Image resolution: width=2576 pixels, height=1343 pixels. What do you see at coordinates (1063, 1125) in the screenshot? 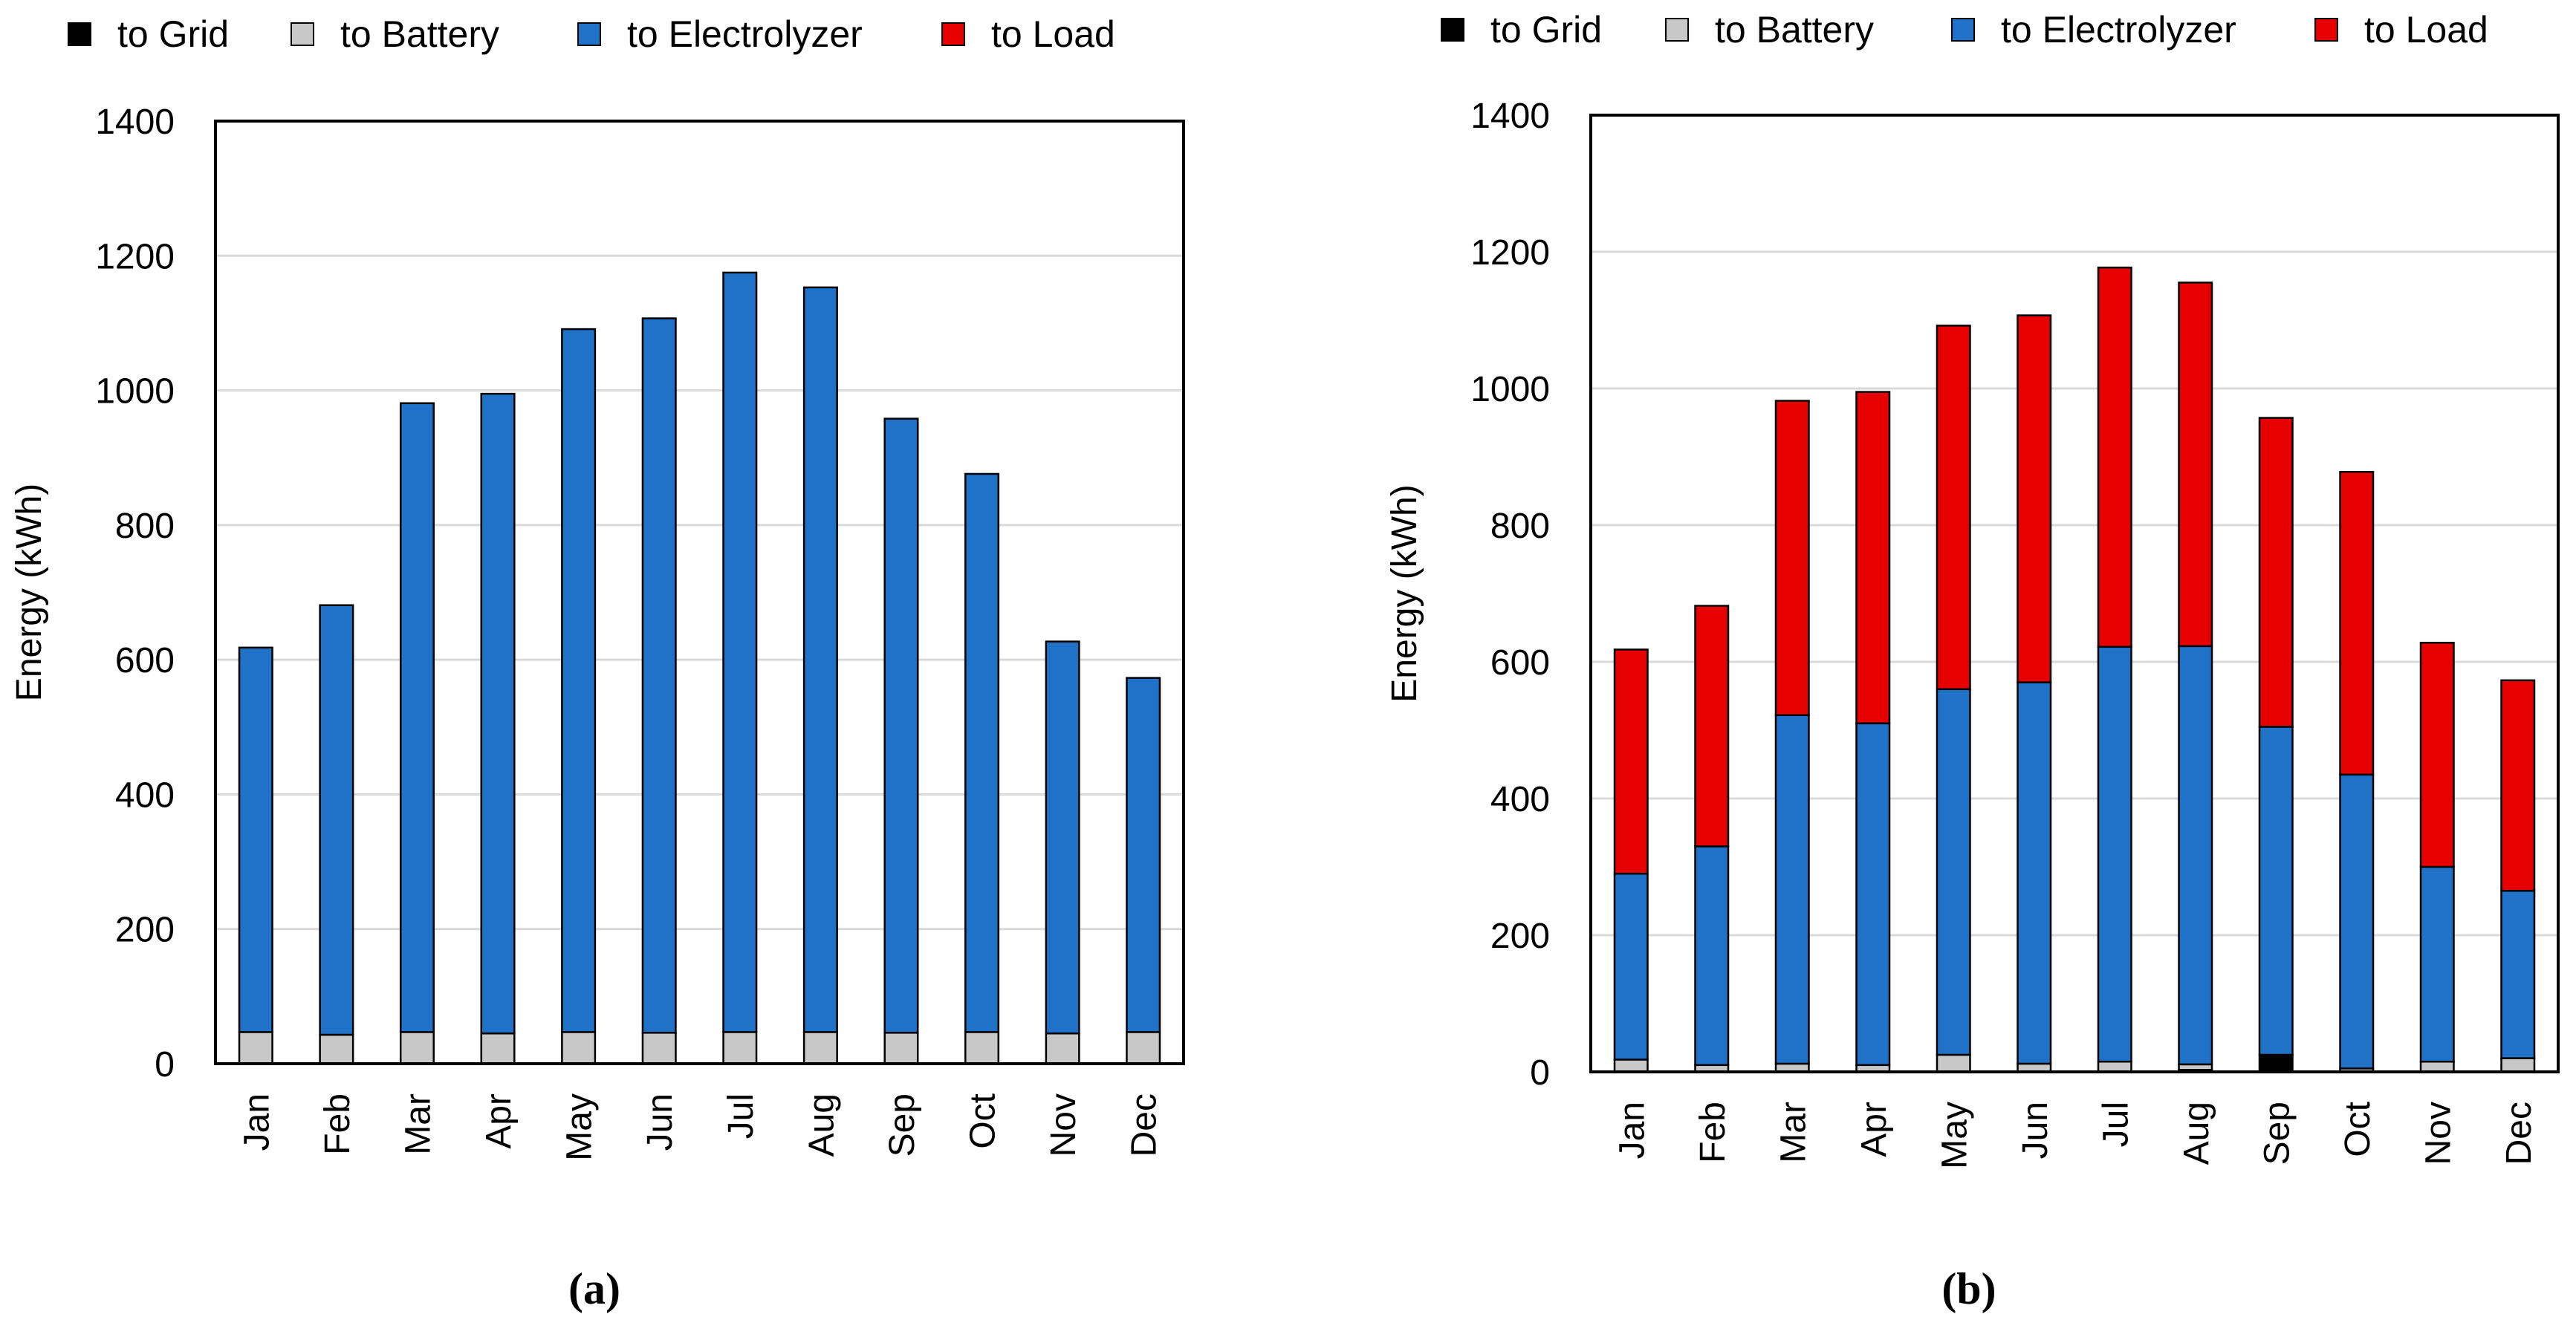
I see `x-tick-label: Nov` at bounding box center [1063, 1125].